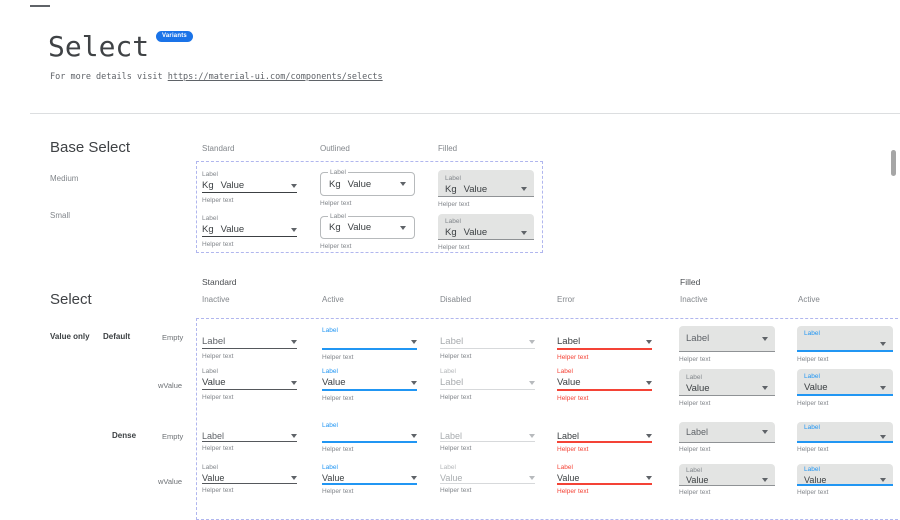  What do you see at coordinates (170, 385) in the screenshot?
I see `variant-wvalue-default: wValue` at bounding box center [170, 385].